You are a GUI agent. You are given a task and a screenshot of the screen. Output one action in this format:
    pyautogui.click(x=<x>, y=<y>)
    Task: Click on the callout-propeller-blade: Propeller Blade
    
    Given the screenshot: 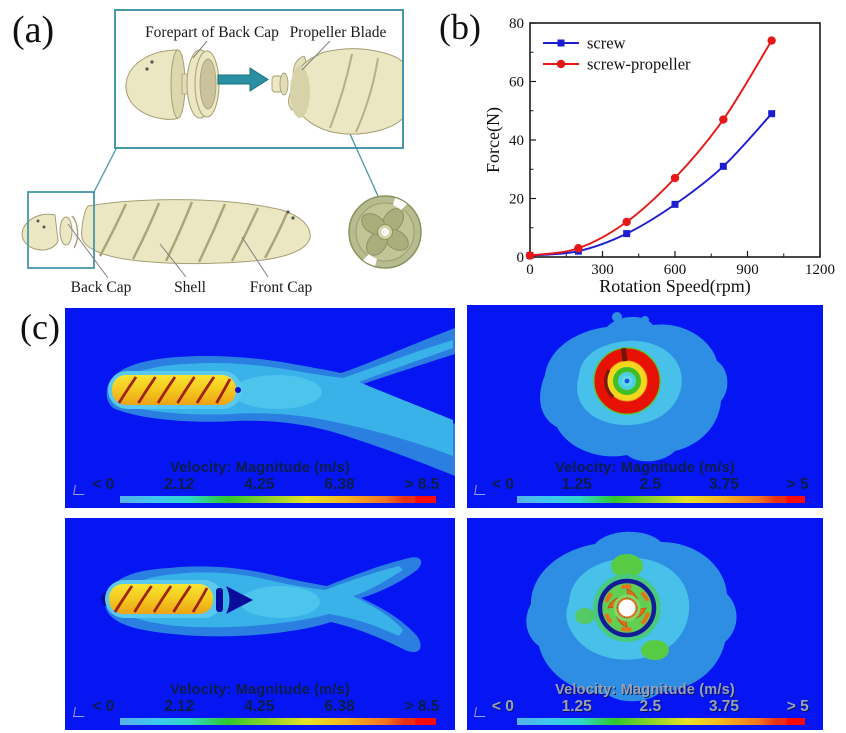 What is the action you would take?
    pyautogui.click(x=338, y=32)
    